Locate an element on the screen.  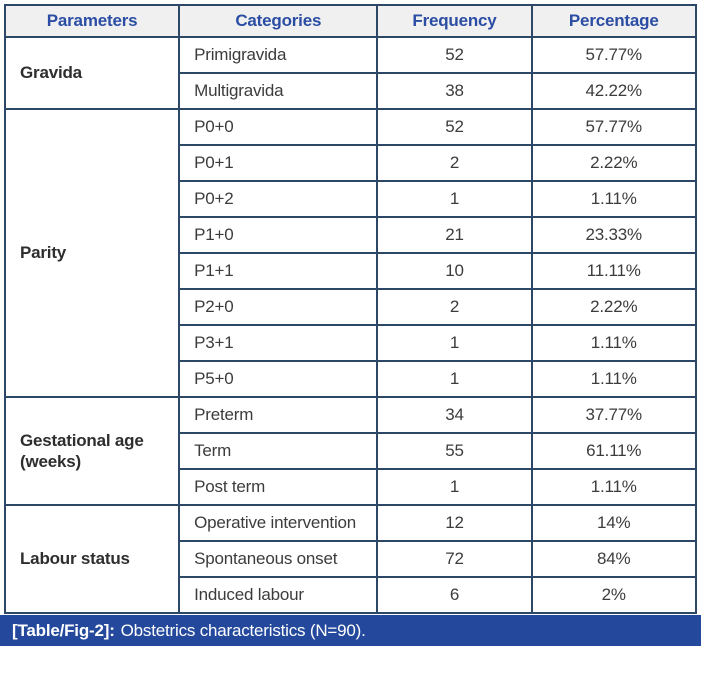
table-row: Multigravida 38 42.22% is located at coordinates (351, 91).